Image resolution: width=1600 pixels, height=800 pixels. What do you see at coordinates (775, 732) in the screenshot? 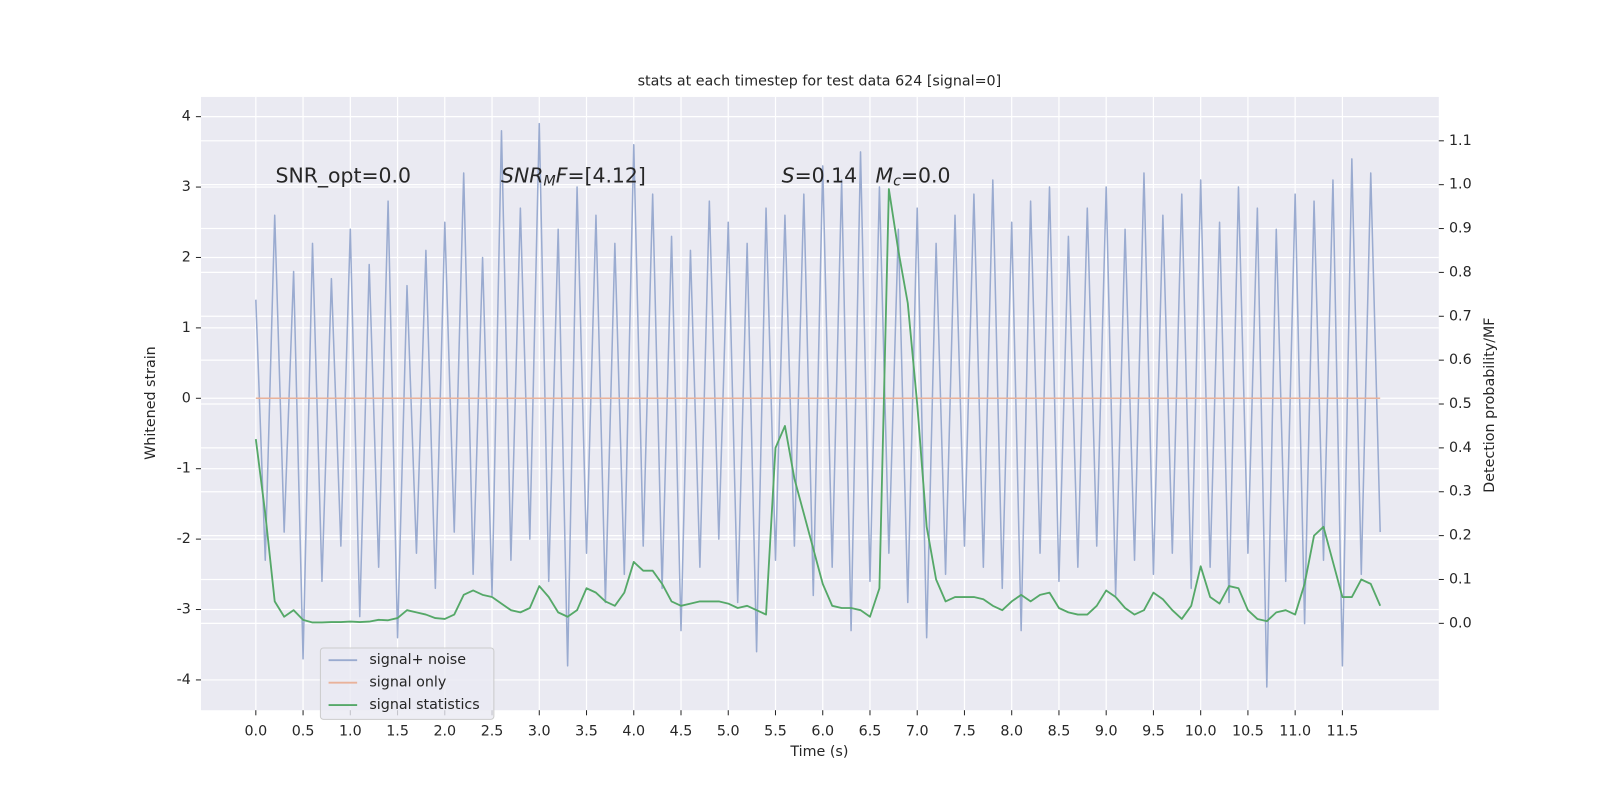
I see `x-tick-label: 5.5` at bounding box center [775, 732].